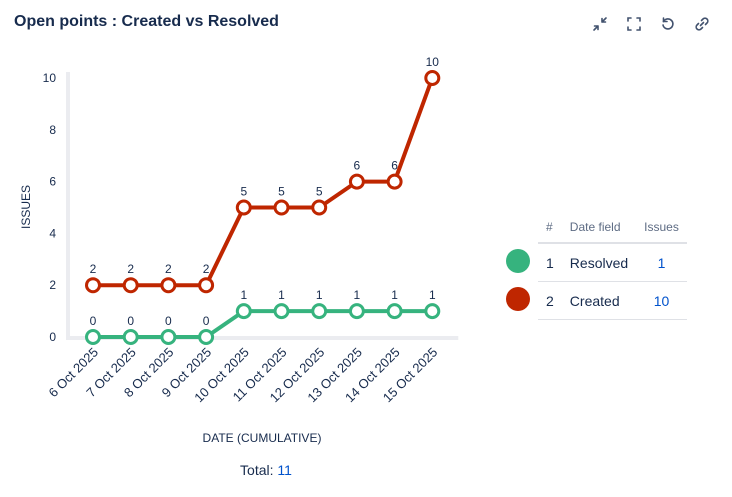 This screenshot has height=497, width=732. I want to click on legend-num: 1, so click(550, 262).